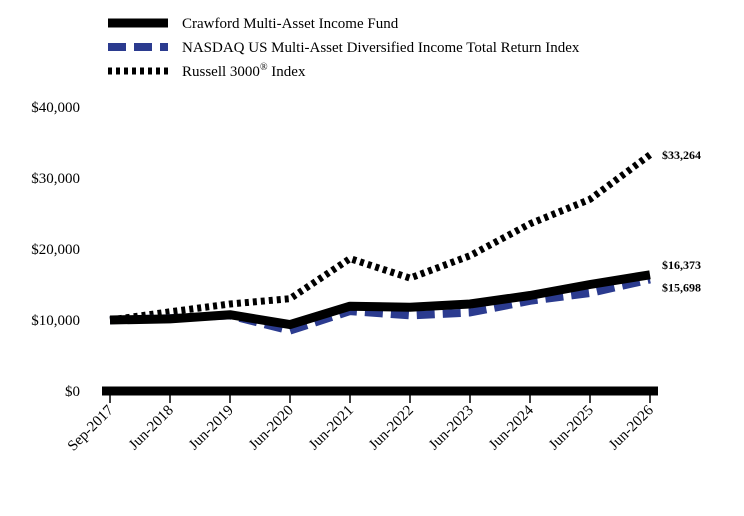  What do you see at coordinates (91, 428) in the screenshot?
I see `x-tick-label: Sep-2017` at bounding box center [91, 428].